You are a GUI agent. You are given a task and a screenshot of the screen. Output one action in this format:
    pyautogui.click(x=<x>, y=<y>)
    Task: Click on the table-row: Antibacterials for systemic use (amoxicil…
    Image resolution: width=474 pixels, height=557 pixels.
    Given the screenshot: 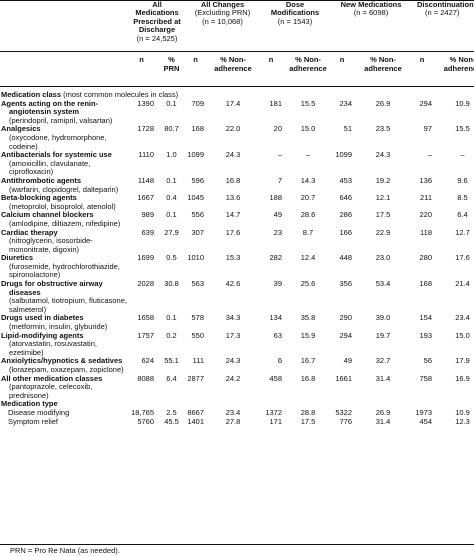 What is the action you would take?
    pyautogui.click(x=237, y=163)
    